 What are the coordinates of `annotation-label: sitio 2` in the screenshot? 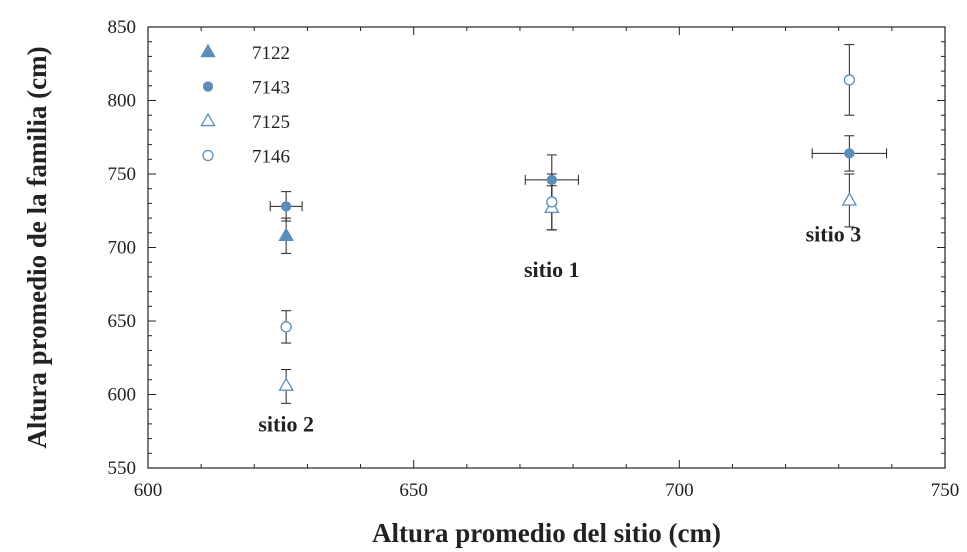 It's located at (286, 423).